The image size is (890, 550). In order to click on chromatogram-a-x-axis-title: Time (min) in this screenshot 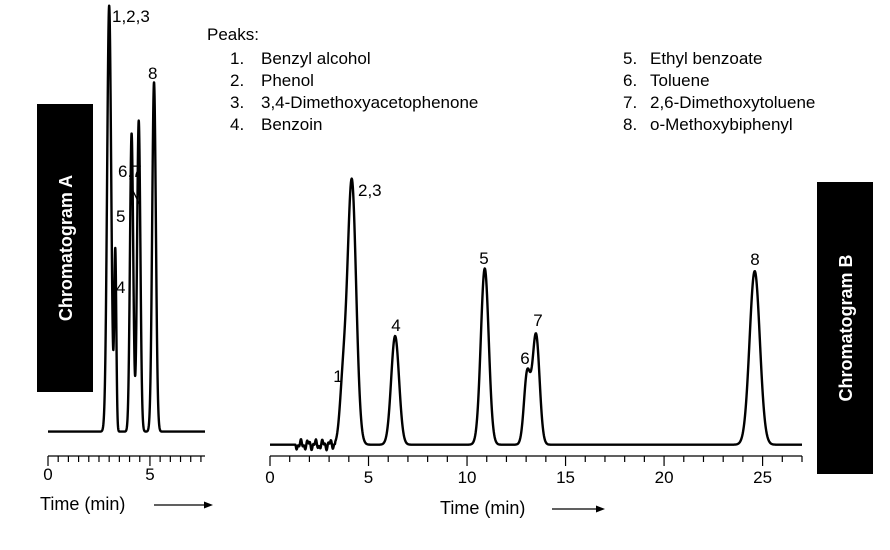, I will do `click(82, 504)`.